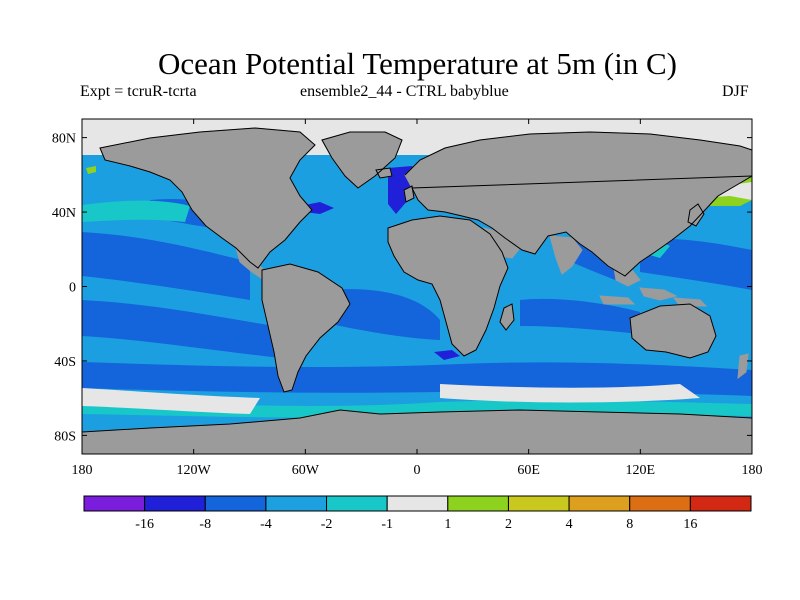 The width and height of the screenshot is (800, 600). What do you see at coordinates (205, 524) in the screenshot?
I see `colorbar-label: -8` at bounding box center [205, 524].